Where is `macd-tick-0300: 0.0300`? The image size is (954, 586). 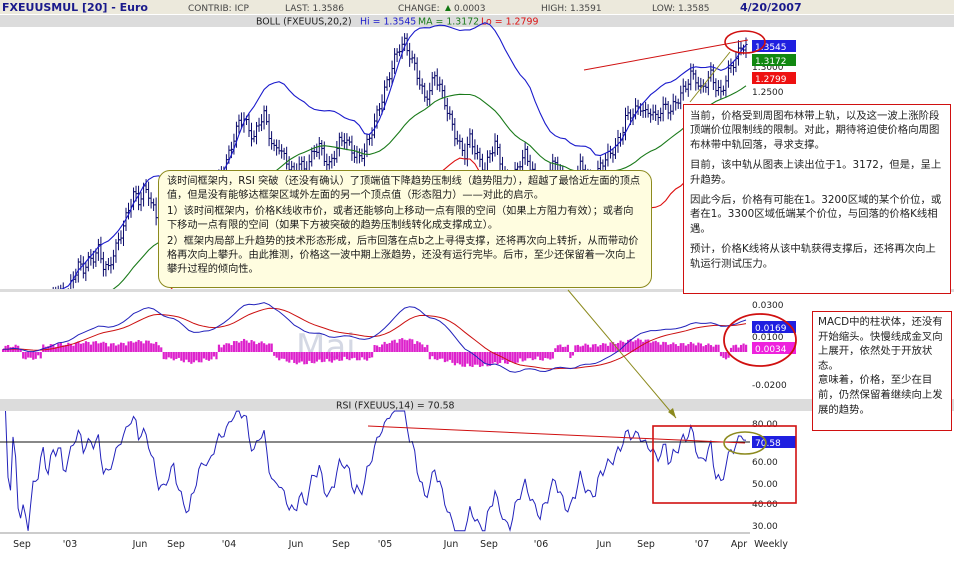
macd-tick-0300: 0.0300 is located at coordinates (768, 306).